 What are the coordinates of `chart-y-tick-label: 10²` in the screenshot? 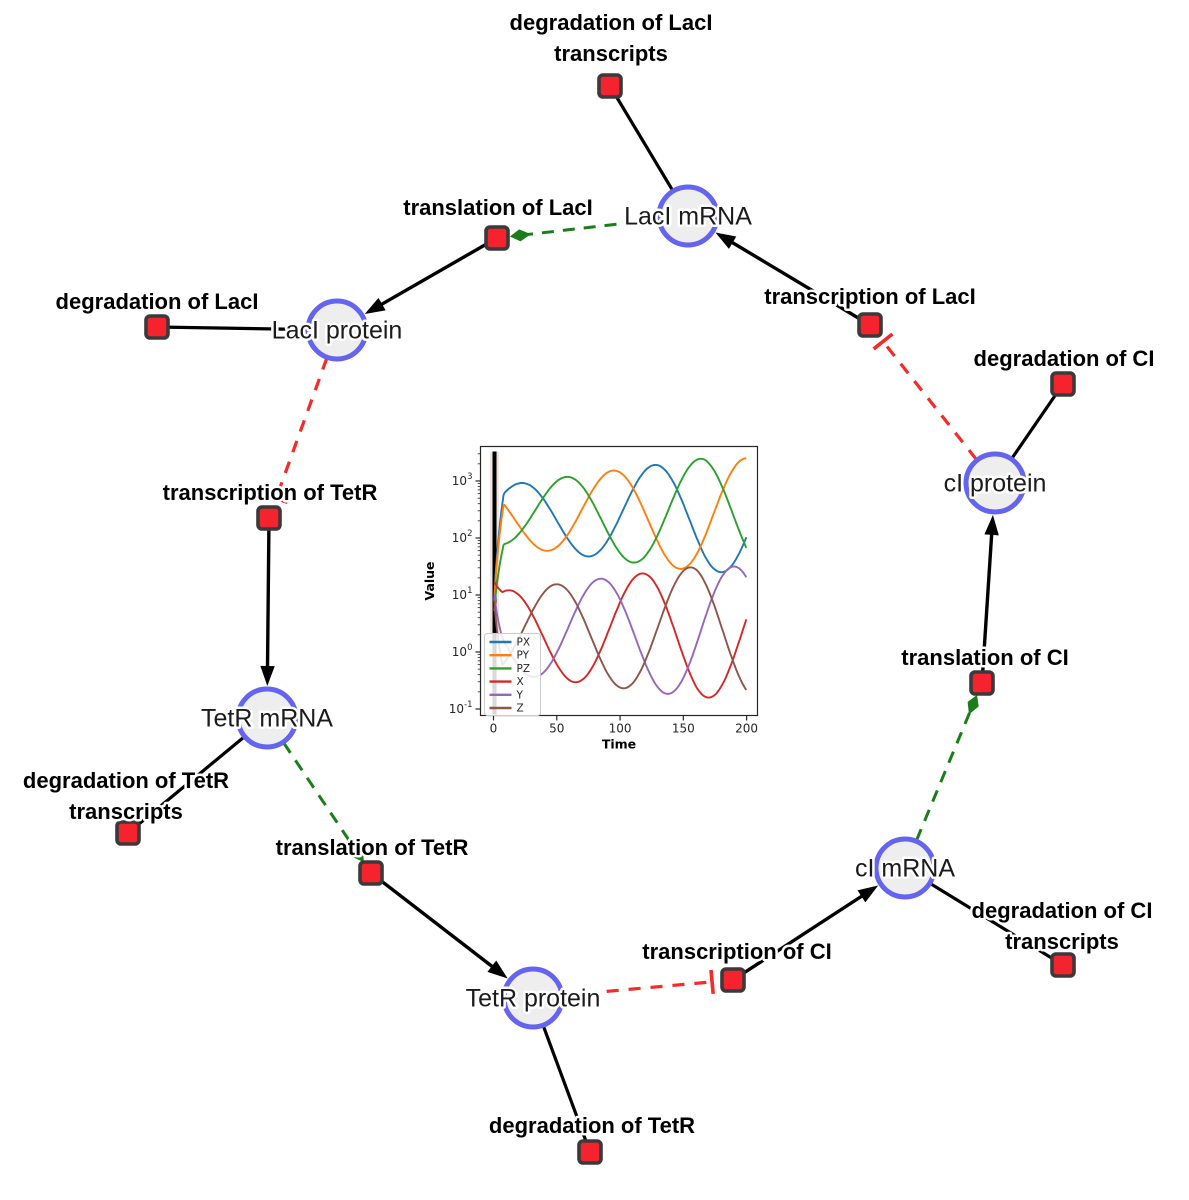 It's located at (462, 537).